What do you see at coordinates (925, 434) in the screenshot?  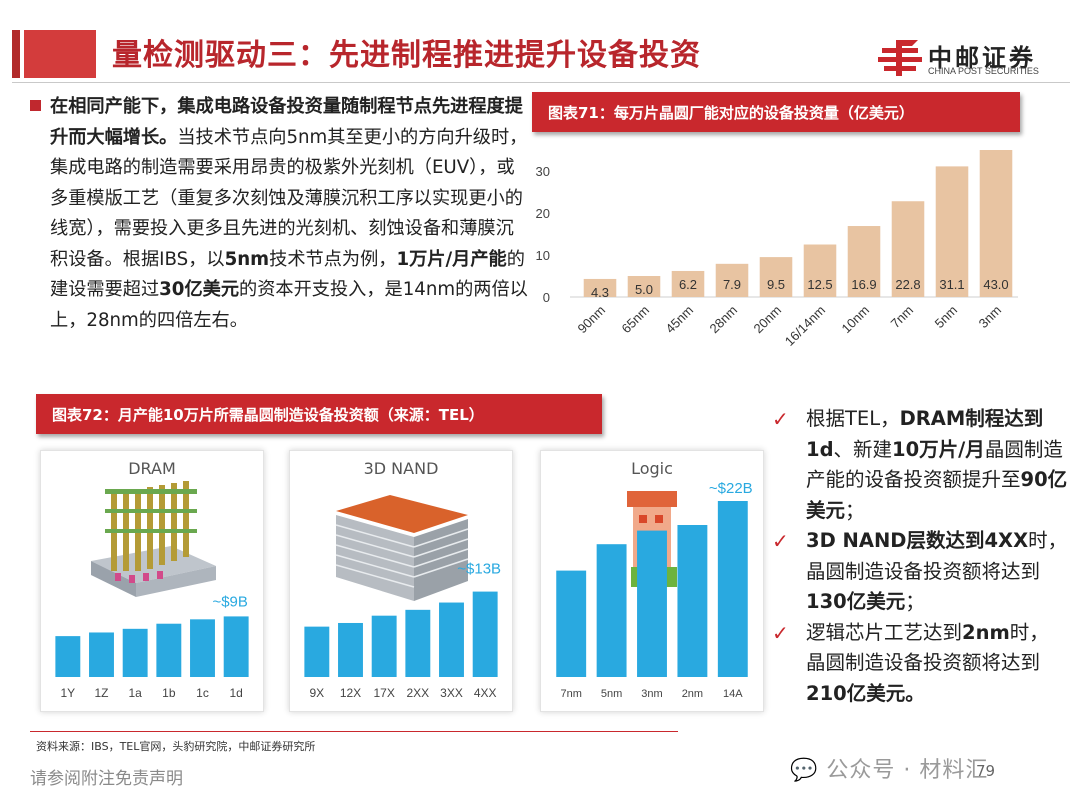 I see `rb1-b1: DRAM制程达到1d` at bounding box center [925, 434].